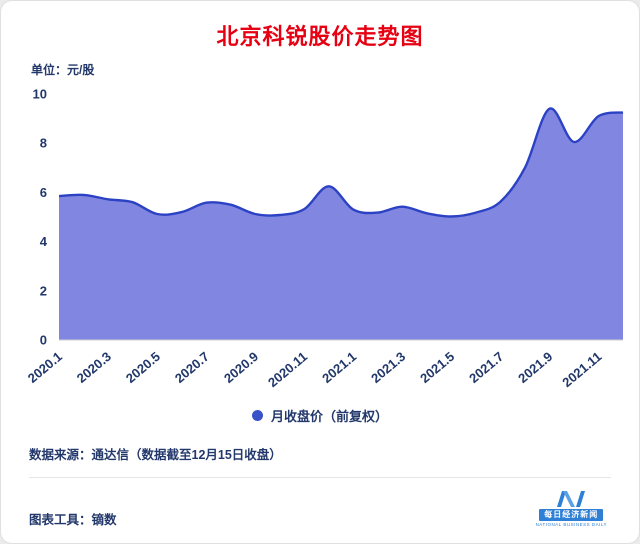 The width and height of the screenshot is (640, 544). Describe the element at coordinates (143, 367) in the screenshot. I see `x-tick-label: 2020.5` at that location.